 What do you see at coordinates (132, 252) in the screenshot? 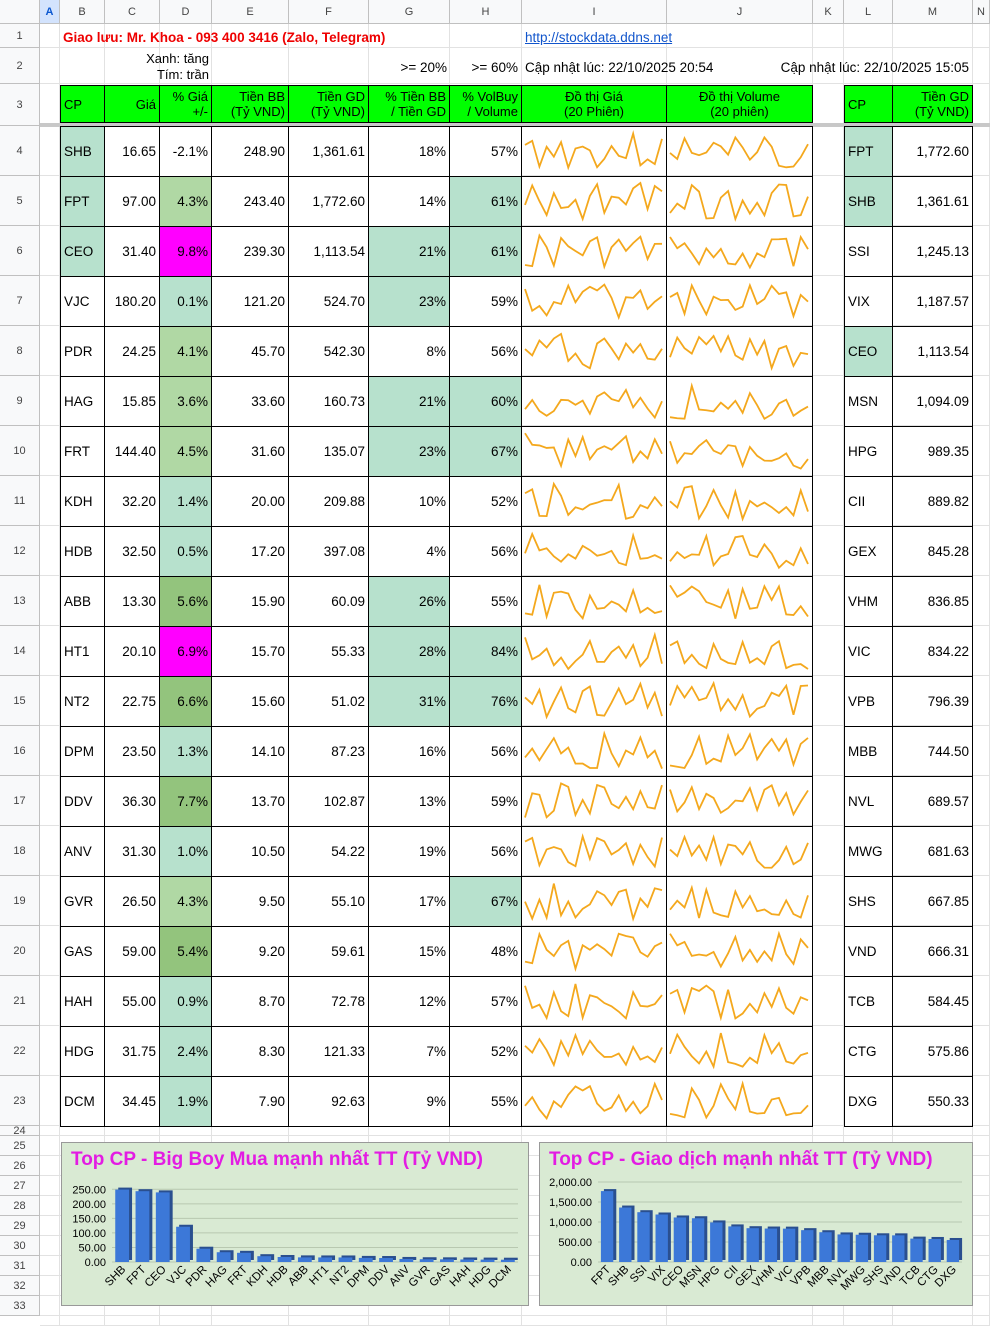
I see `cell-gia: 31.40` at bounding box center [132, 252].